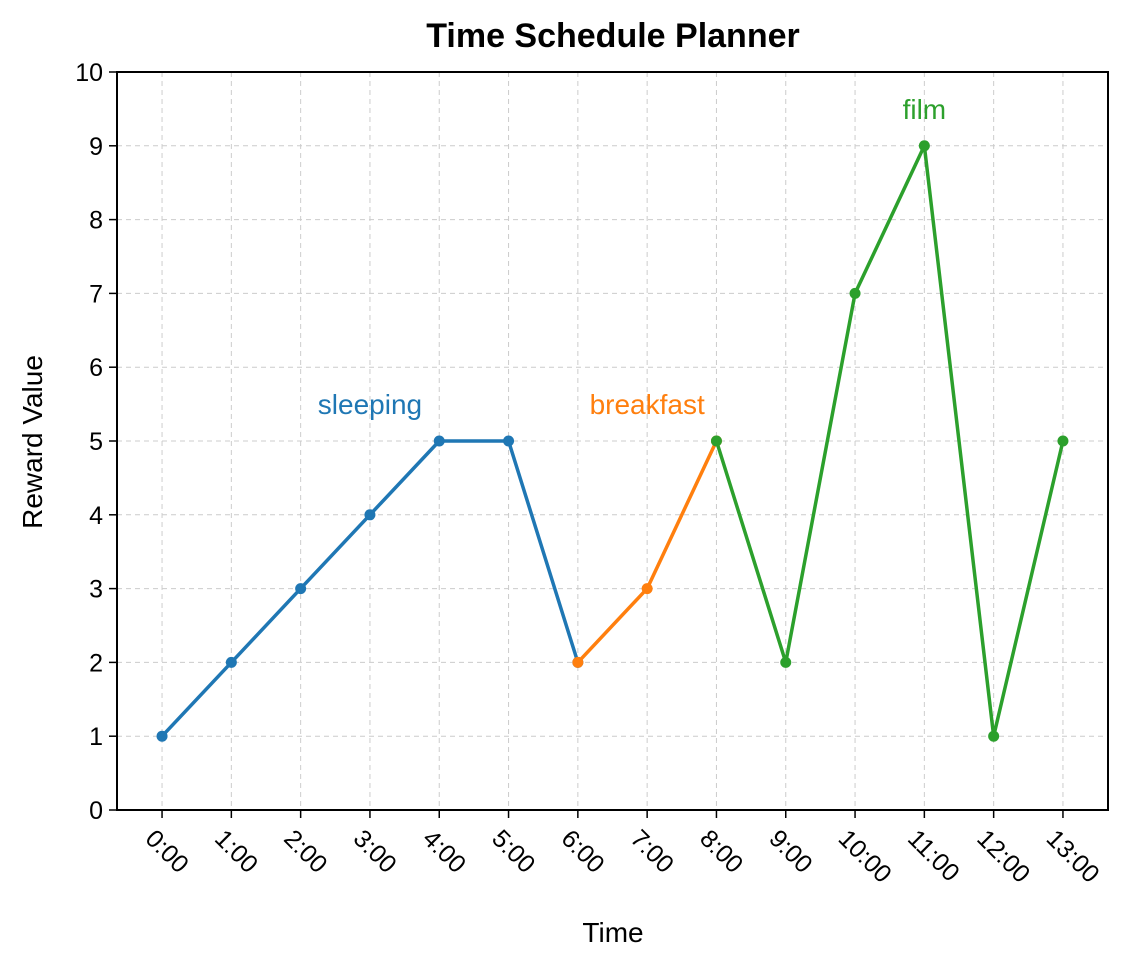  What do you see at coordinates (96, 294) in the screenshot?
I see `y-tick-label: 7` at bounding box center [96, 294].